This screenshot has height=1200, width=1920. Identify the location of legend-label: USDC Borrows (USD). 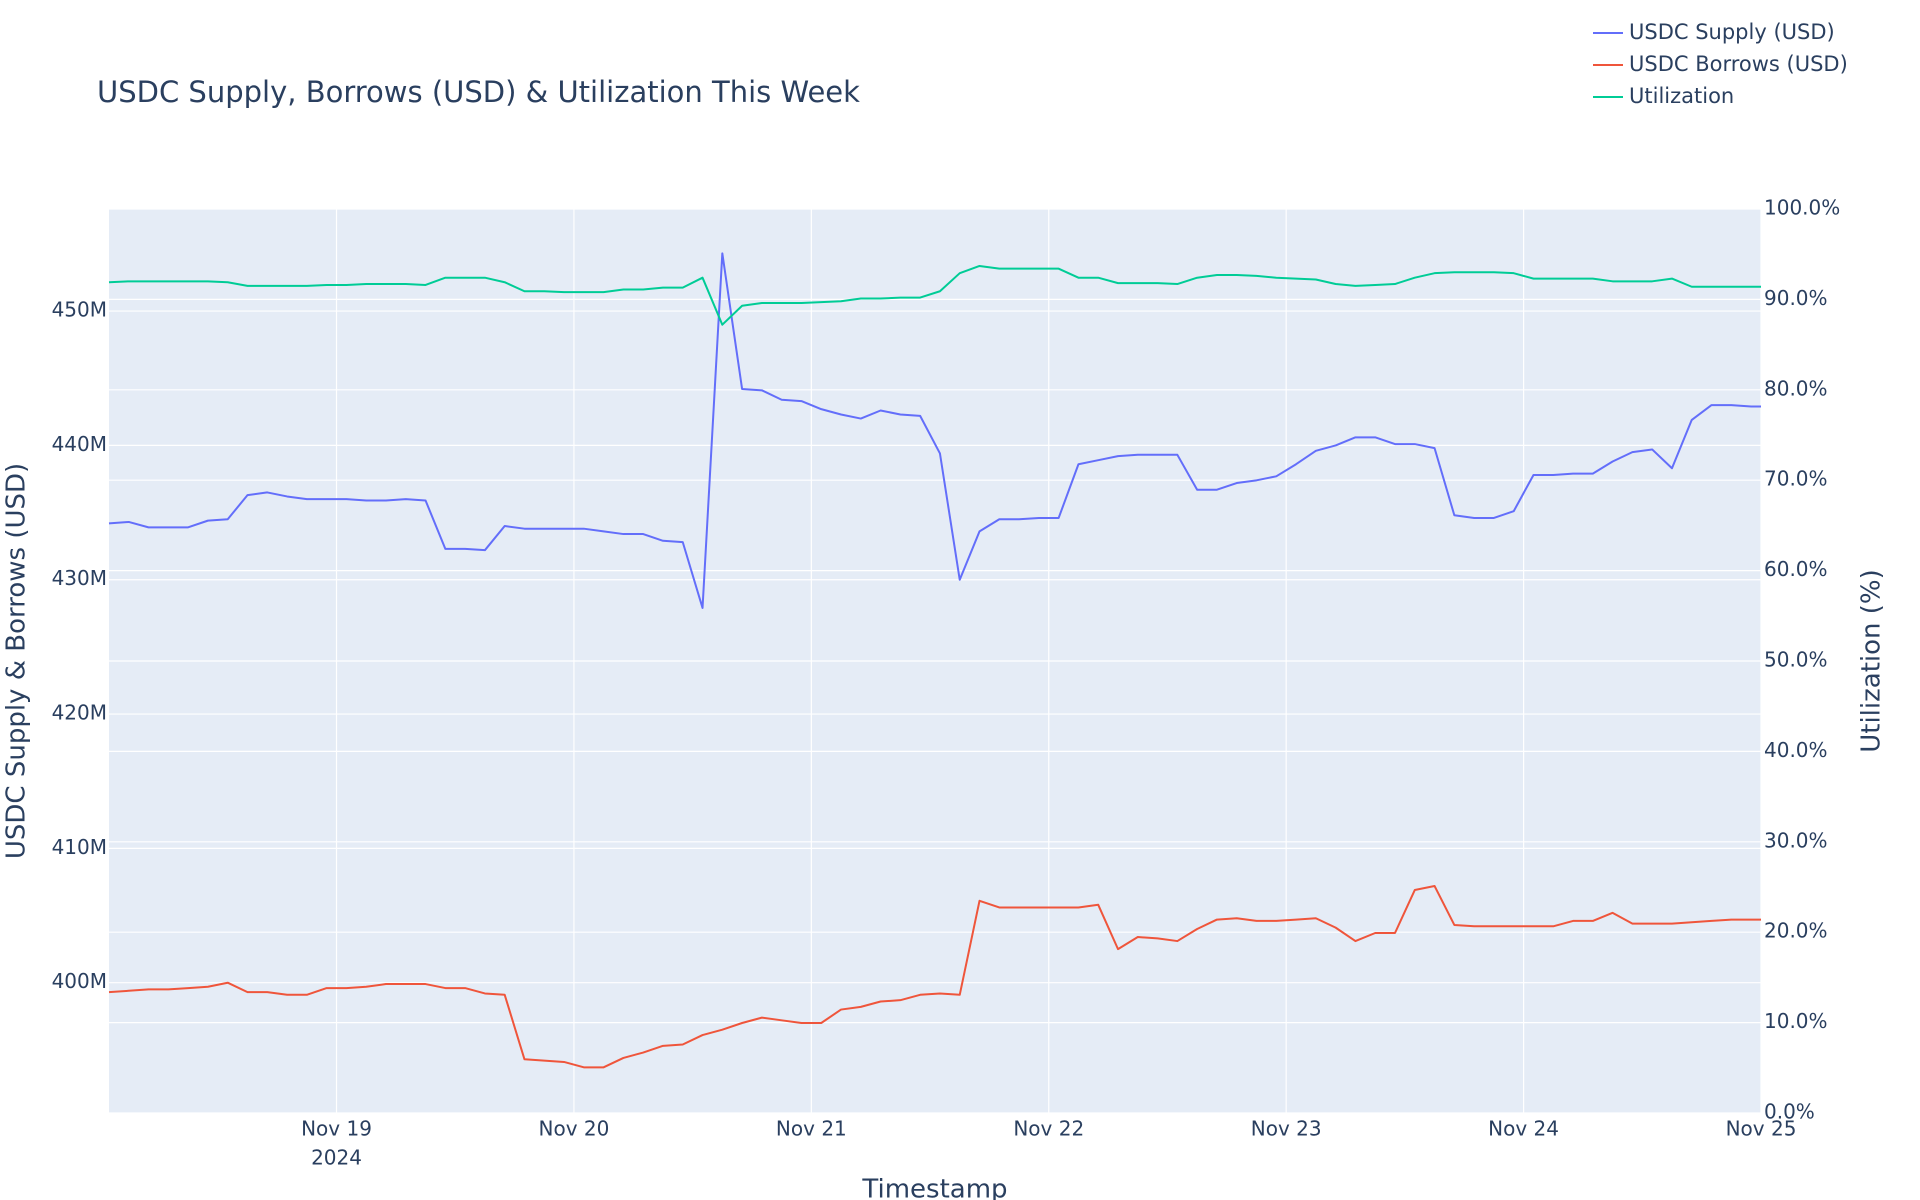
(1738, 64).